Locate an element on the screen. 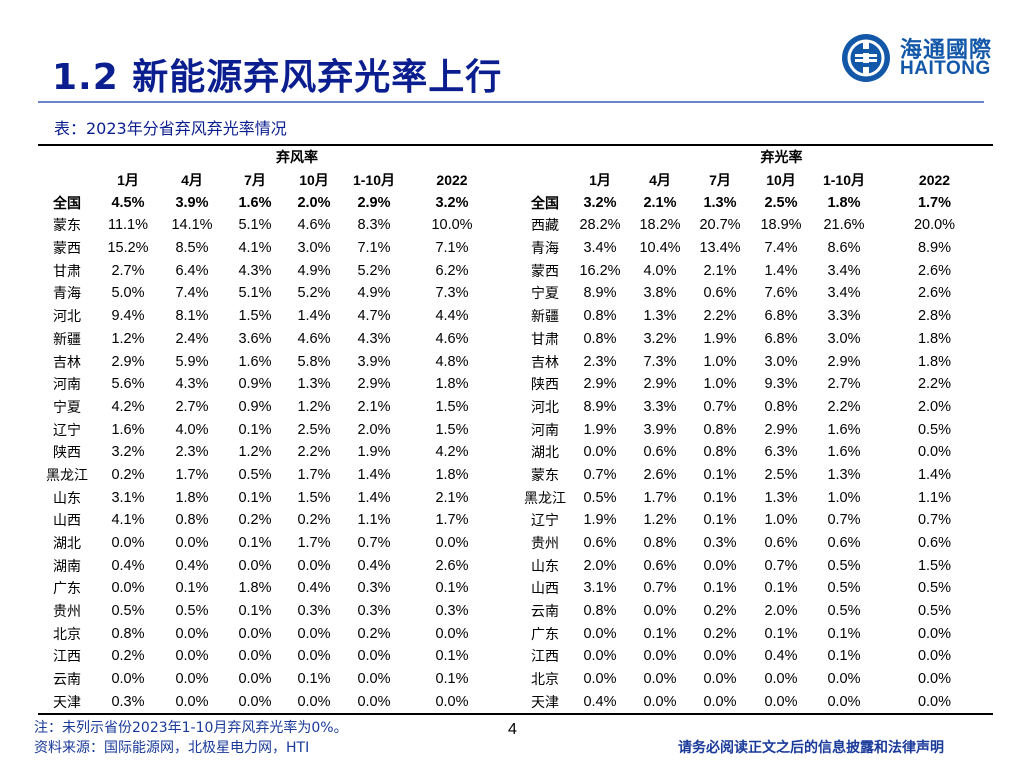 The image size is (1024, 768). table-row: 广东 0.0% 0.1% 0.2% 0.1% 0.1% 0.0% is located at coordinates (756, 633).